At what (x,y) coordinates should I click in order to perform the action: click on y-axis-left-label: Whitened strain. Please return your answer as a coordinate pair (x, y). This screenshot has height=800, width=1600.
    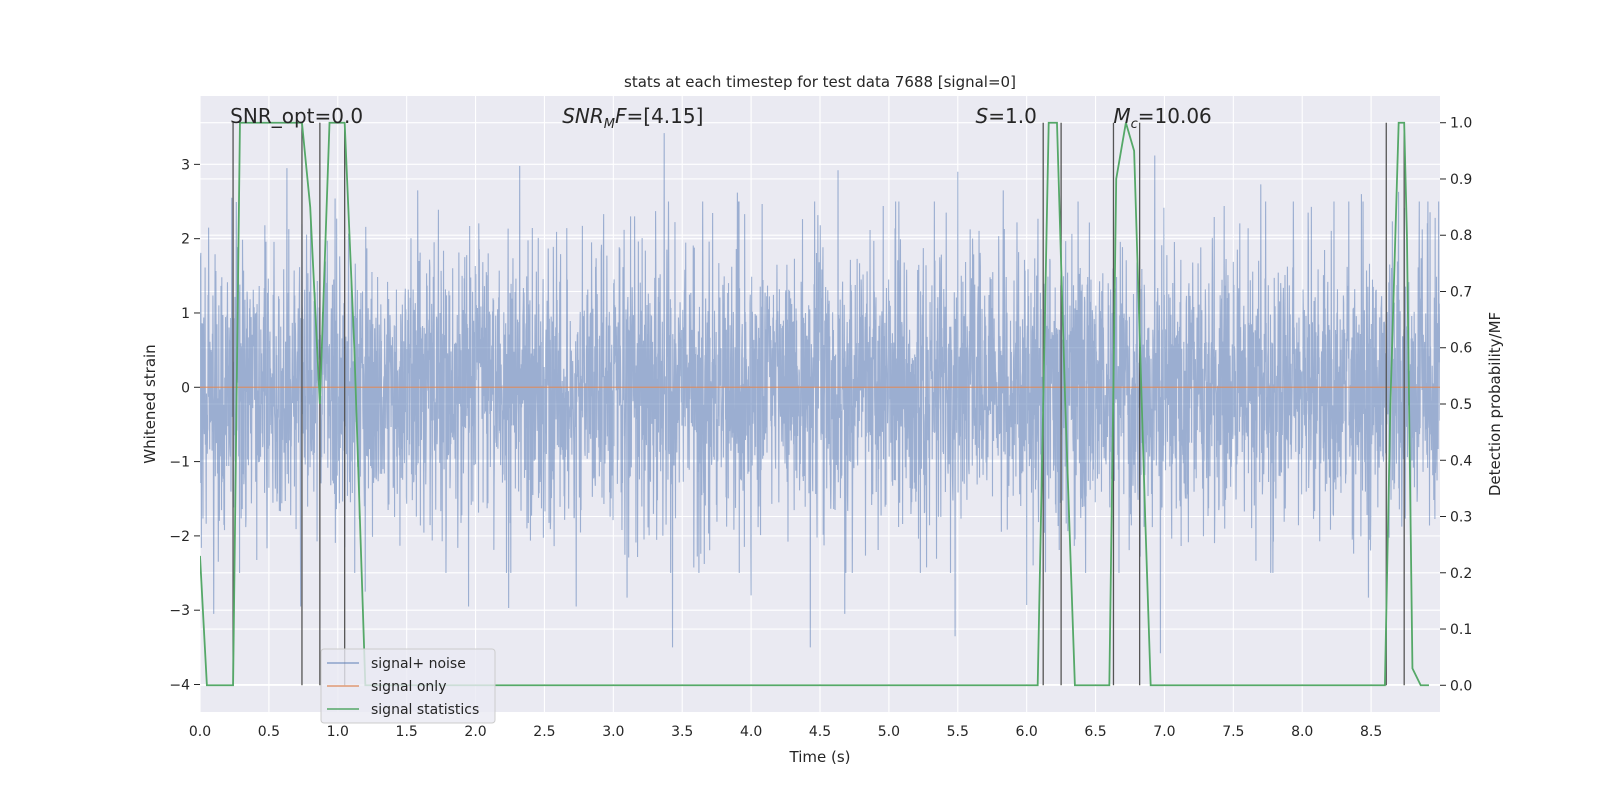
    Looking at the image, I should click on (150, 403).